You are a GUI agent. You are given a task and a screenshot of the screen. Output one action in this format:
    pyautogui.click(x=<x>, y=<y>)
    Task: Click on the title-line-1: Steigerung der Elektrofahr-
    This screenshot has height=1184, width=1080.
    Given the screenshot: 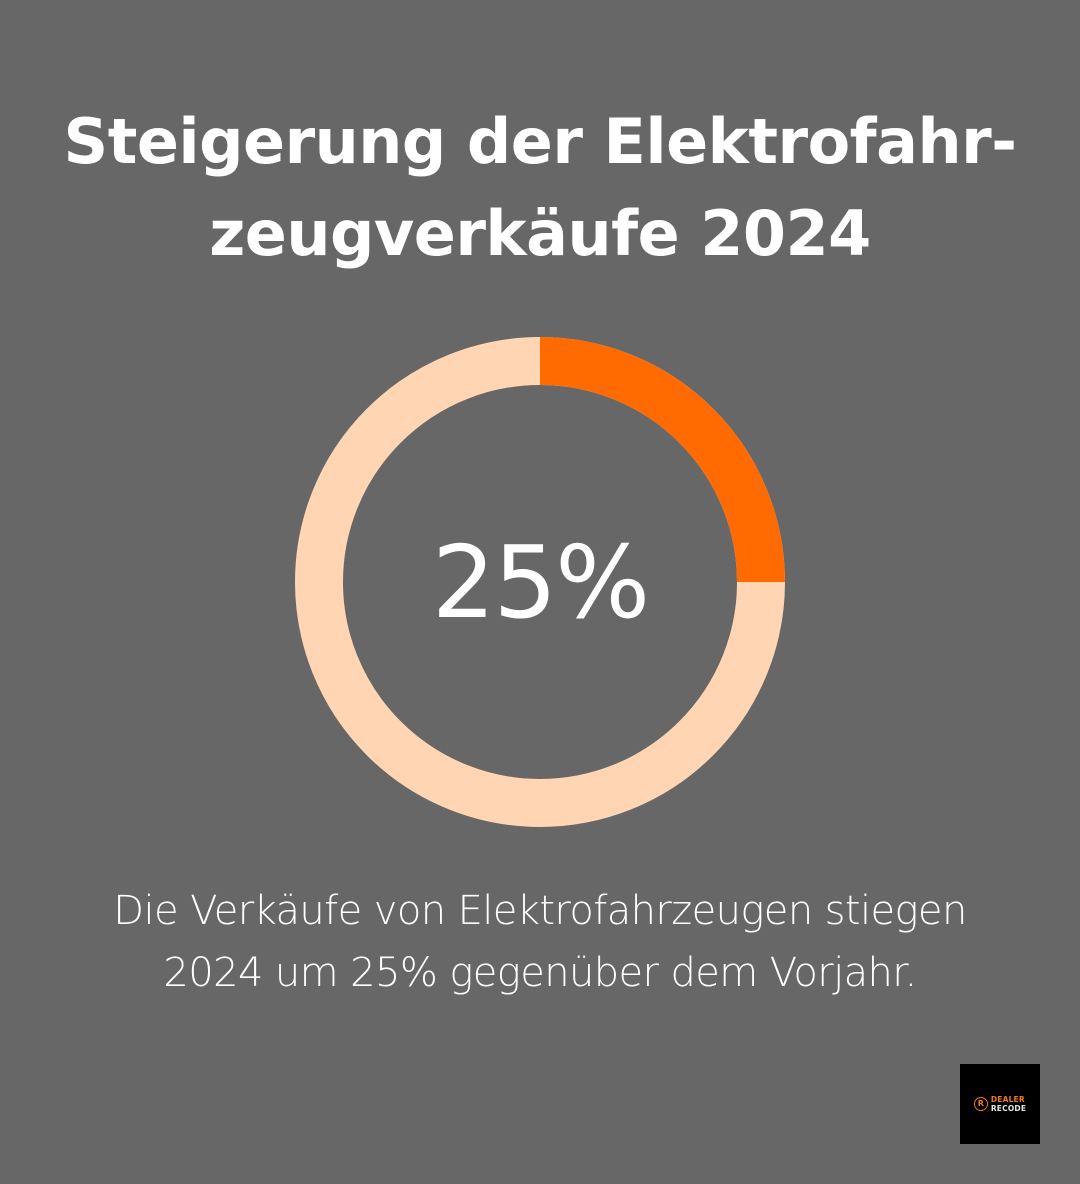 What is the action you would take?
    pyautogui.click(x=540, y=141)
    